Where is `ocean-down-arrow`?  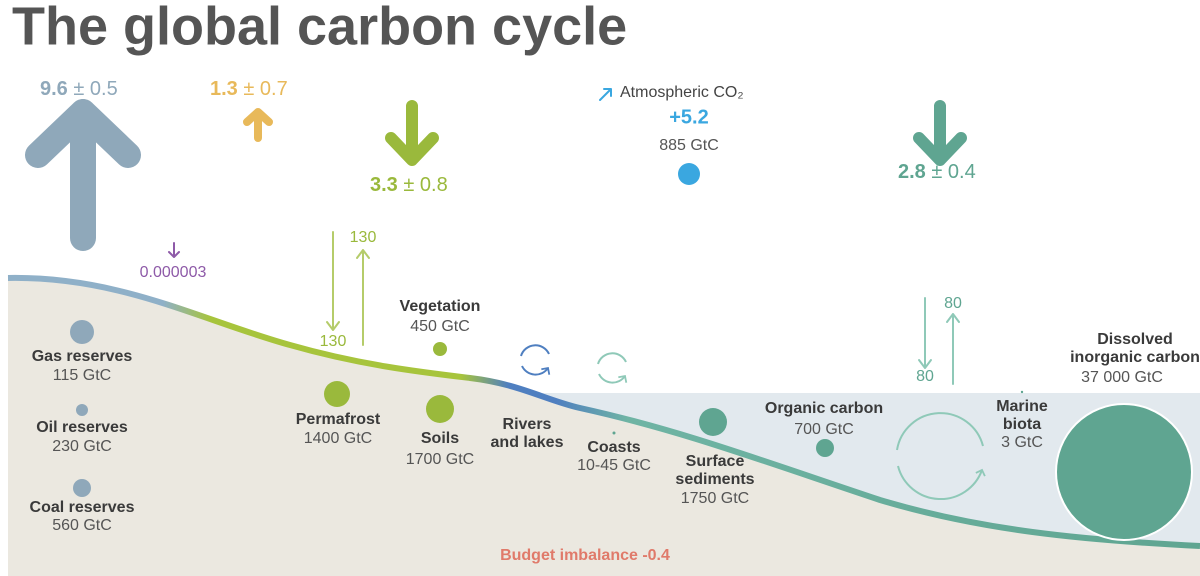 ocean-down-arrow is located at coordinates (925, 333).